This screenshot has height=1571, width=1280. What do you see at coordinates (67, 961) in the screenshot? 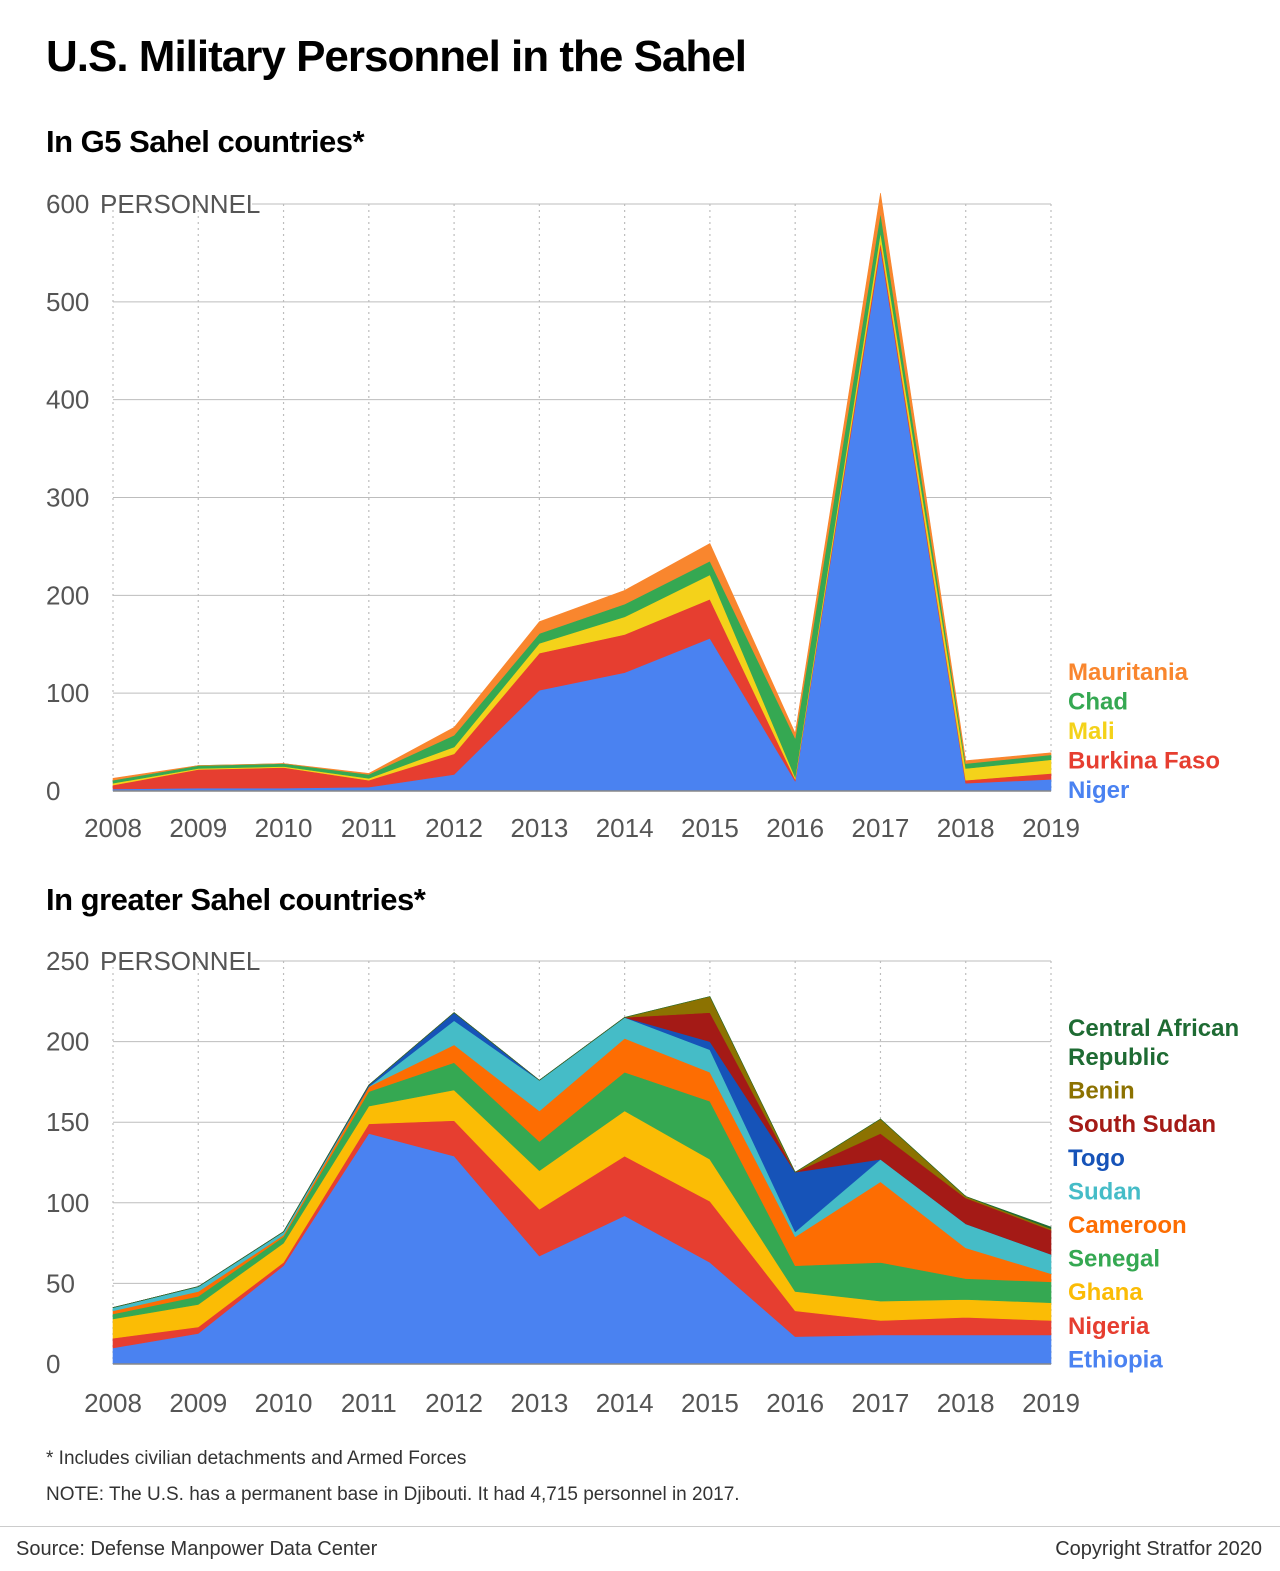
I see `y-tick-label: 250` at bounding box center [67, 961].